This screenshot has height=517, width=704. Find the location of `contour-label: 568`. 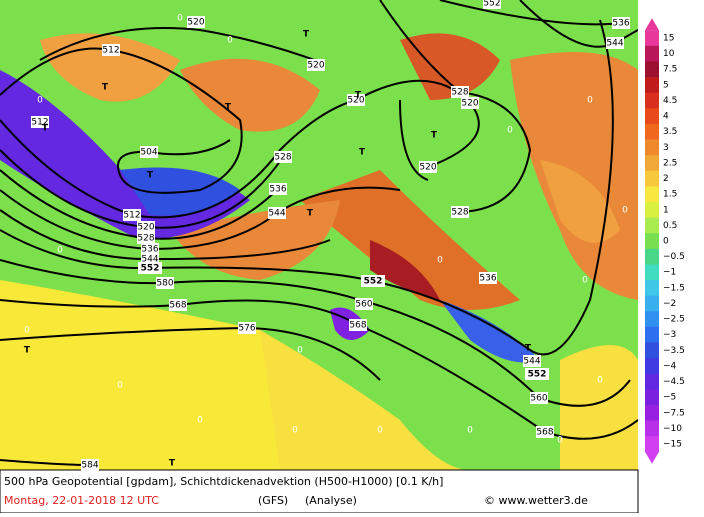

contour-label: 568 is located at coordinates (544, 433).